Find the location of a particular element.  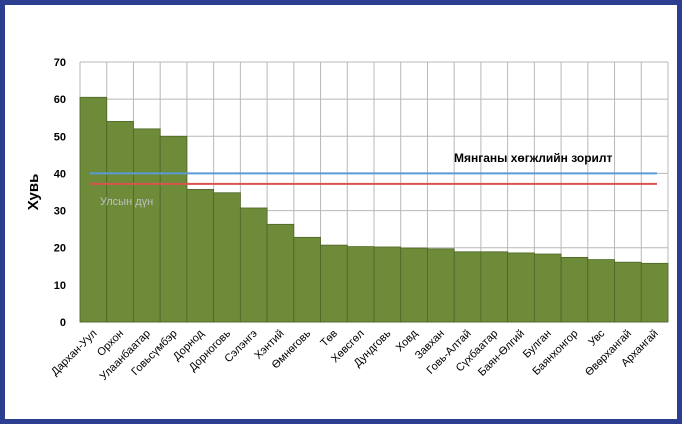

y-tick-label: 60 is located at coordinates (60, 100).